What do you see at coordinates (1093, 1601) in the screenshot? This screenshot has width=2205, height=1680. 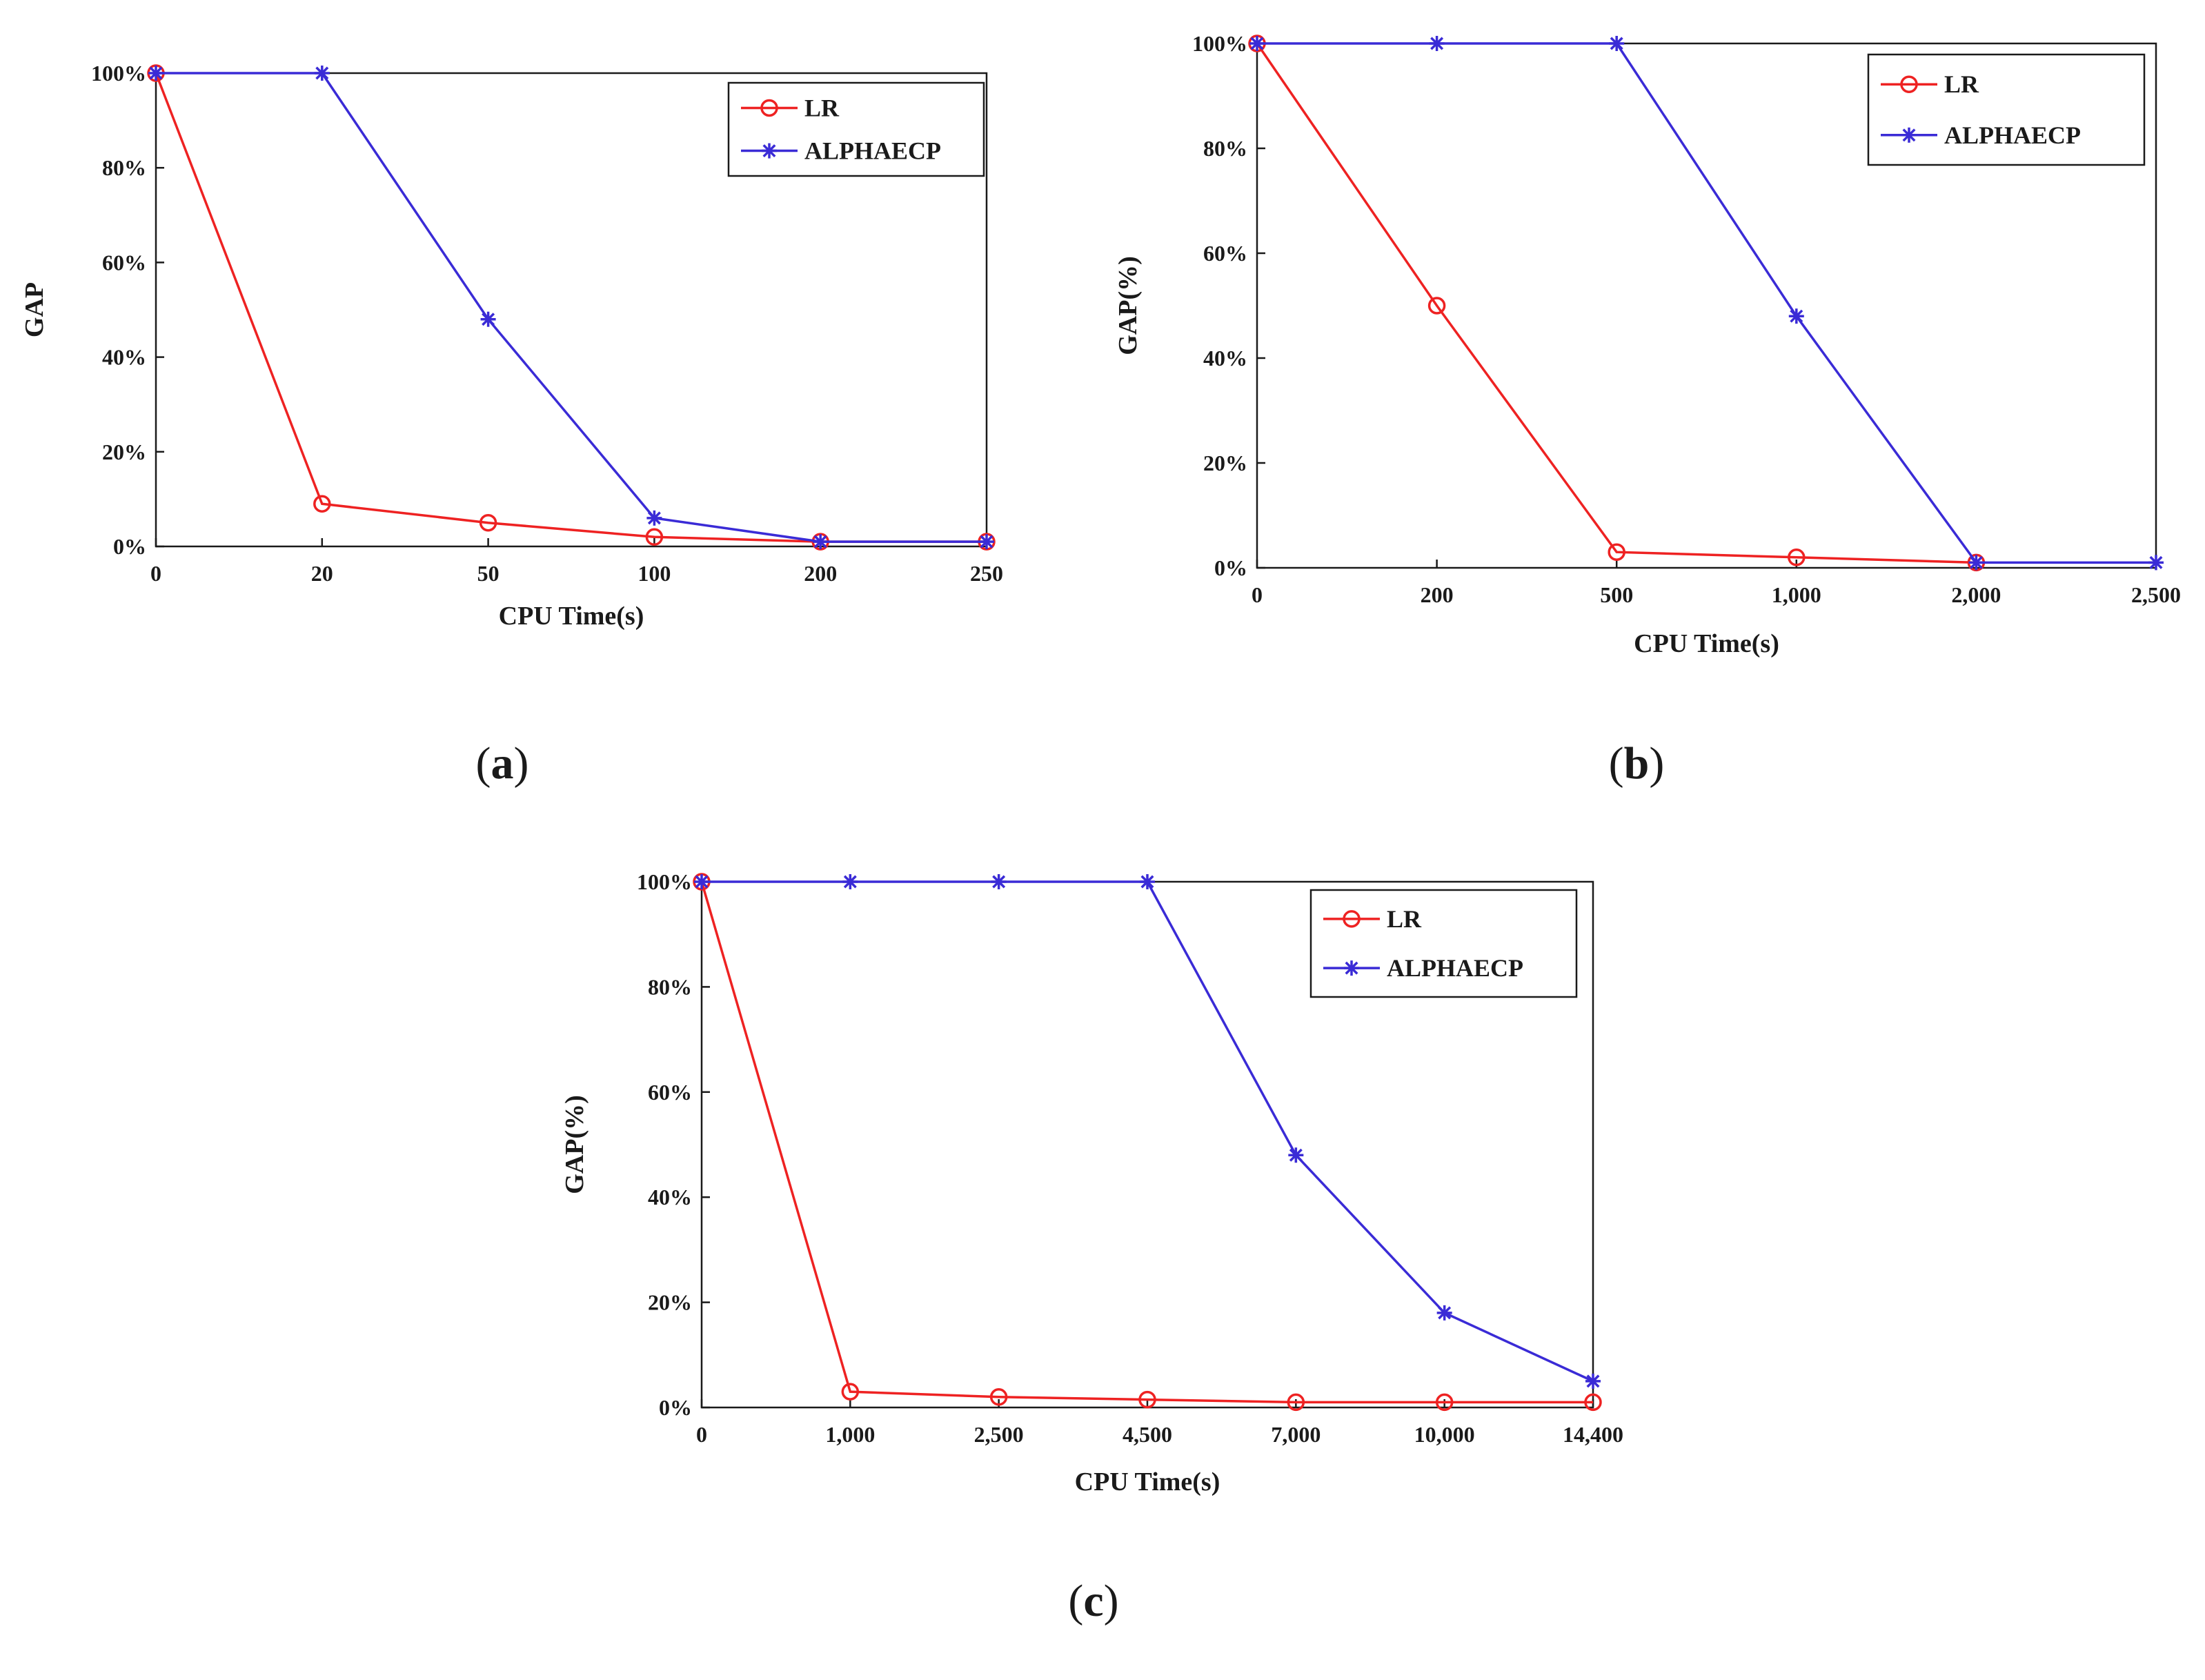 I see `panel-caption: (c)` at bounding box center [1093, 1601].